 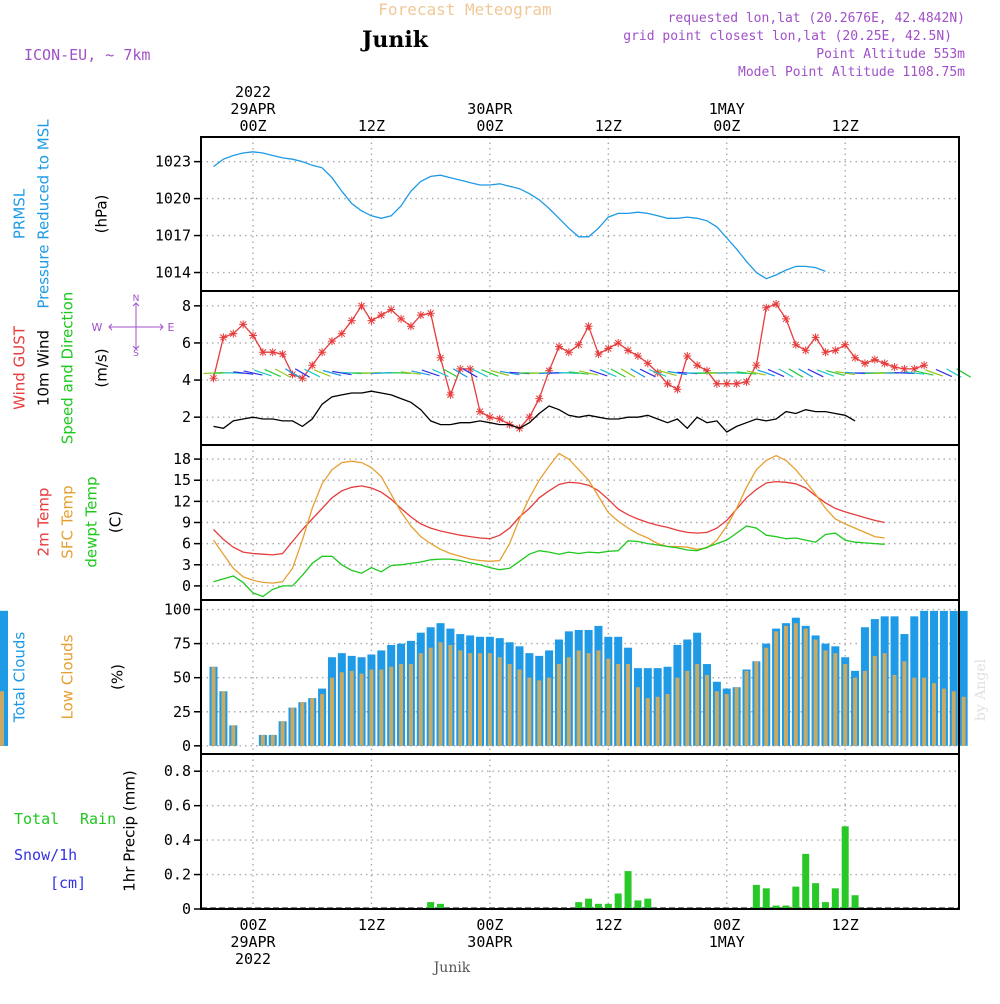 I want to click on axis-label-pressure: PRMSL, so click(x=20, y=213).